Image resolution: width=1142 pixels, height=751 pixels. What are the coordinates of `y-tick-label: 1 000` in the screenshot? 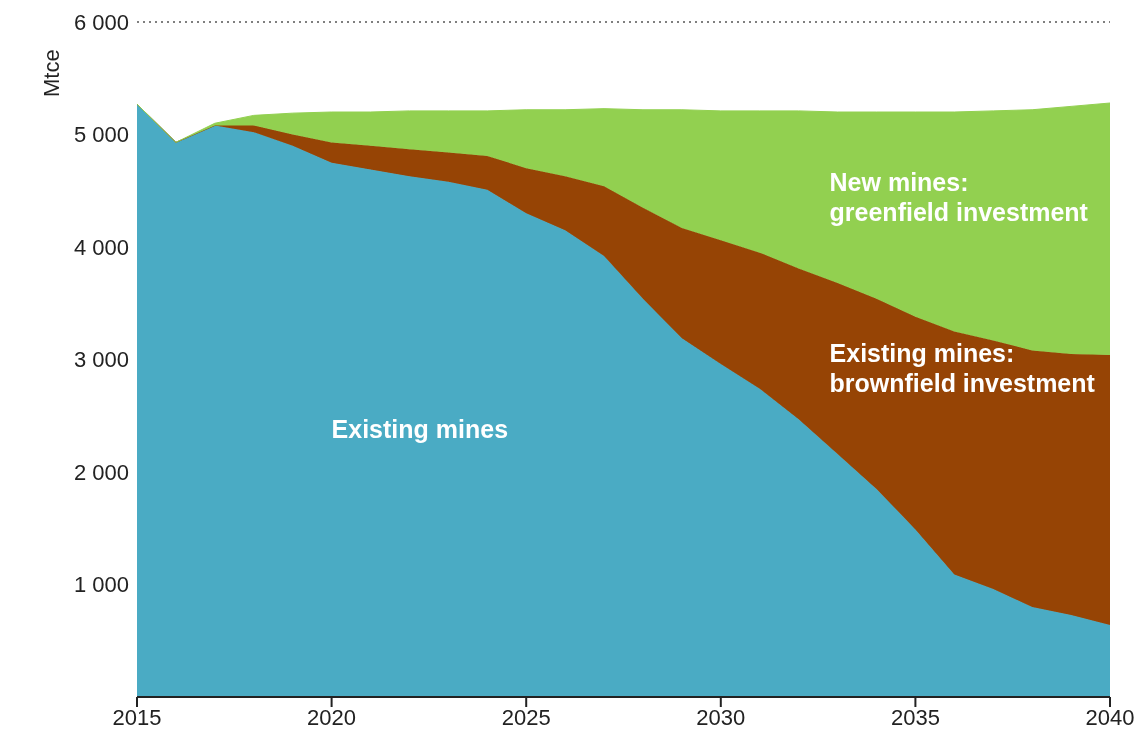 It's located at (101, 585).